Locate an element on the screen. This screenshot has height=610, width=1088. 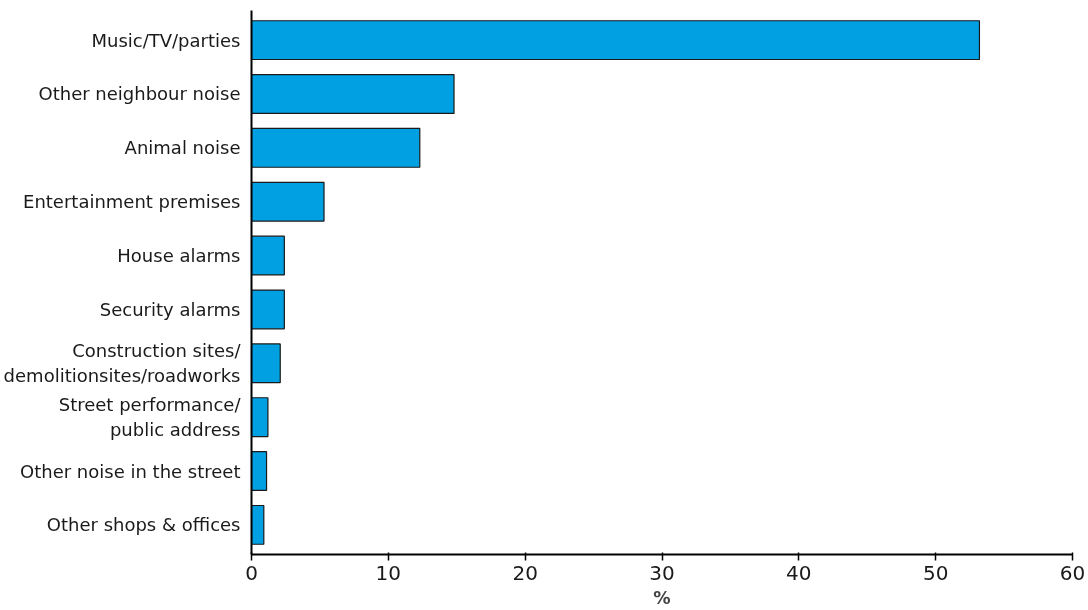
y-tick-label: Other noise in the street is located at coordinates (130, 471).